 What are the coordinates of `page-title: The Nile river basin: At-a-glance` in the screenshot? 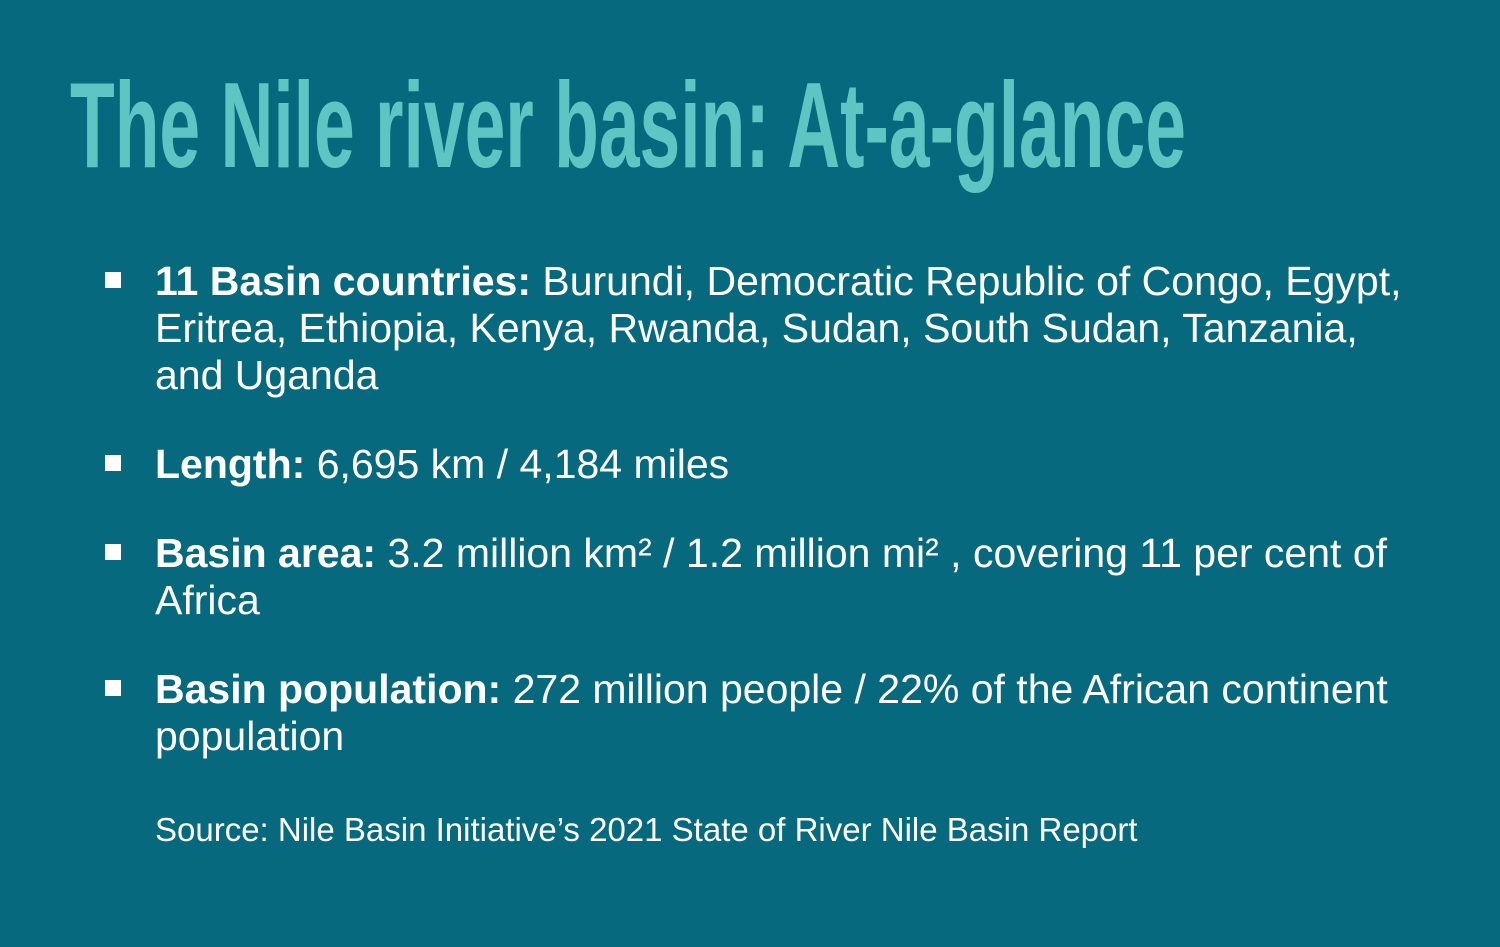 It's located at (628, 125).